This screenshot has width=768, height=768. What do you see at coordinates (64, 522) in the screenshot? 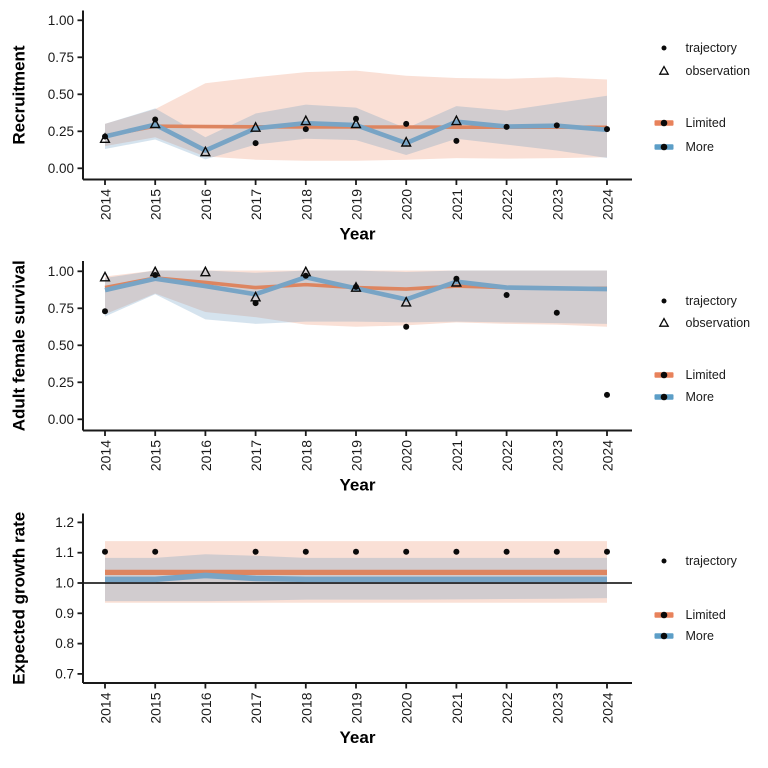
I see `y-tick-label: 1.2` at bounding box center [64, 522].